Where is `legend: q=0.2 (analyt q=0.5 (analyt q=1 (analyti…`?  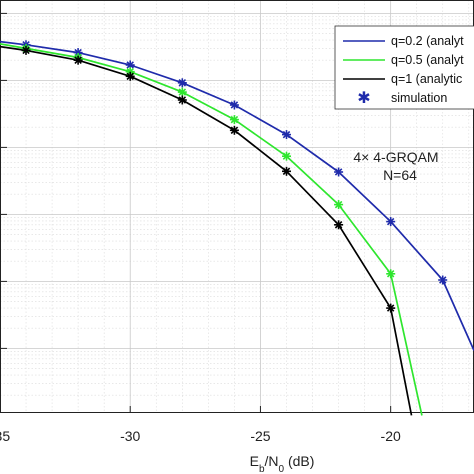
legend: q=0.2 (analyt q=0.5 (analyt q=1 (analyti… is located at coordinates (404, 67).